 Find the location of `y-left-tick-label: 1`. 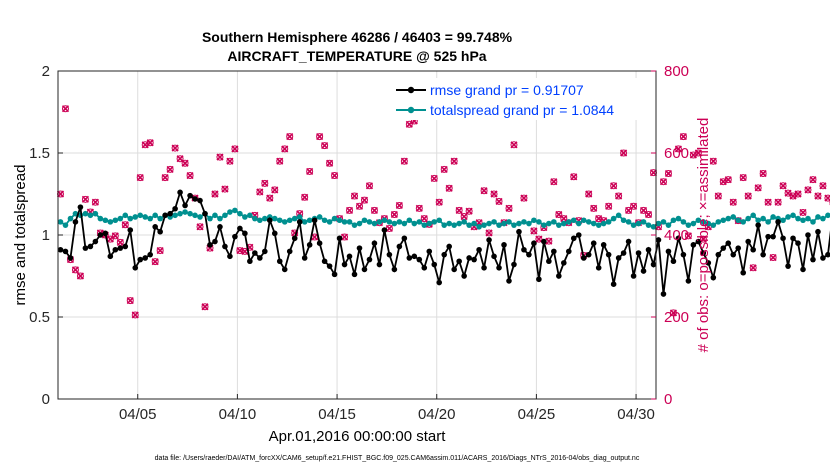

y-left-tick-label: 1 is located at coordinates (46, 235).